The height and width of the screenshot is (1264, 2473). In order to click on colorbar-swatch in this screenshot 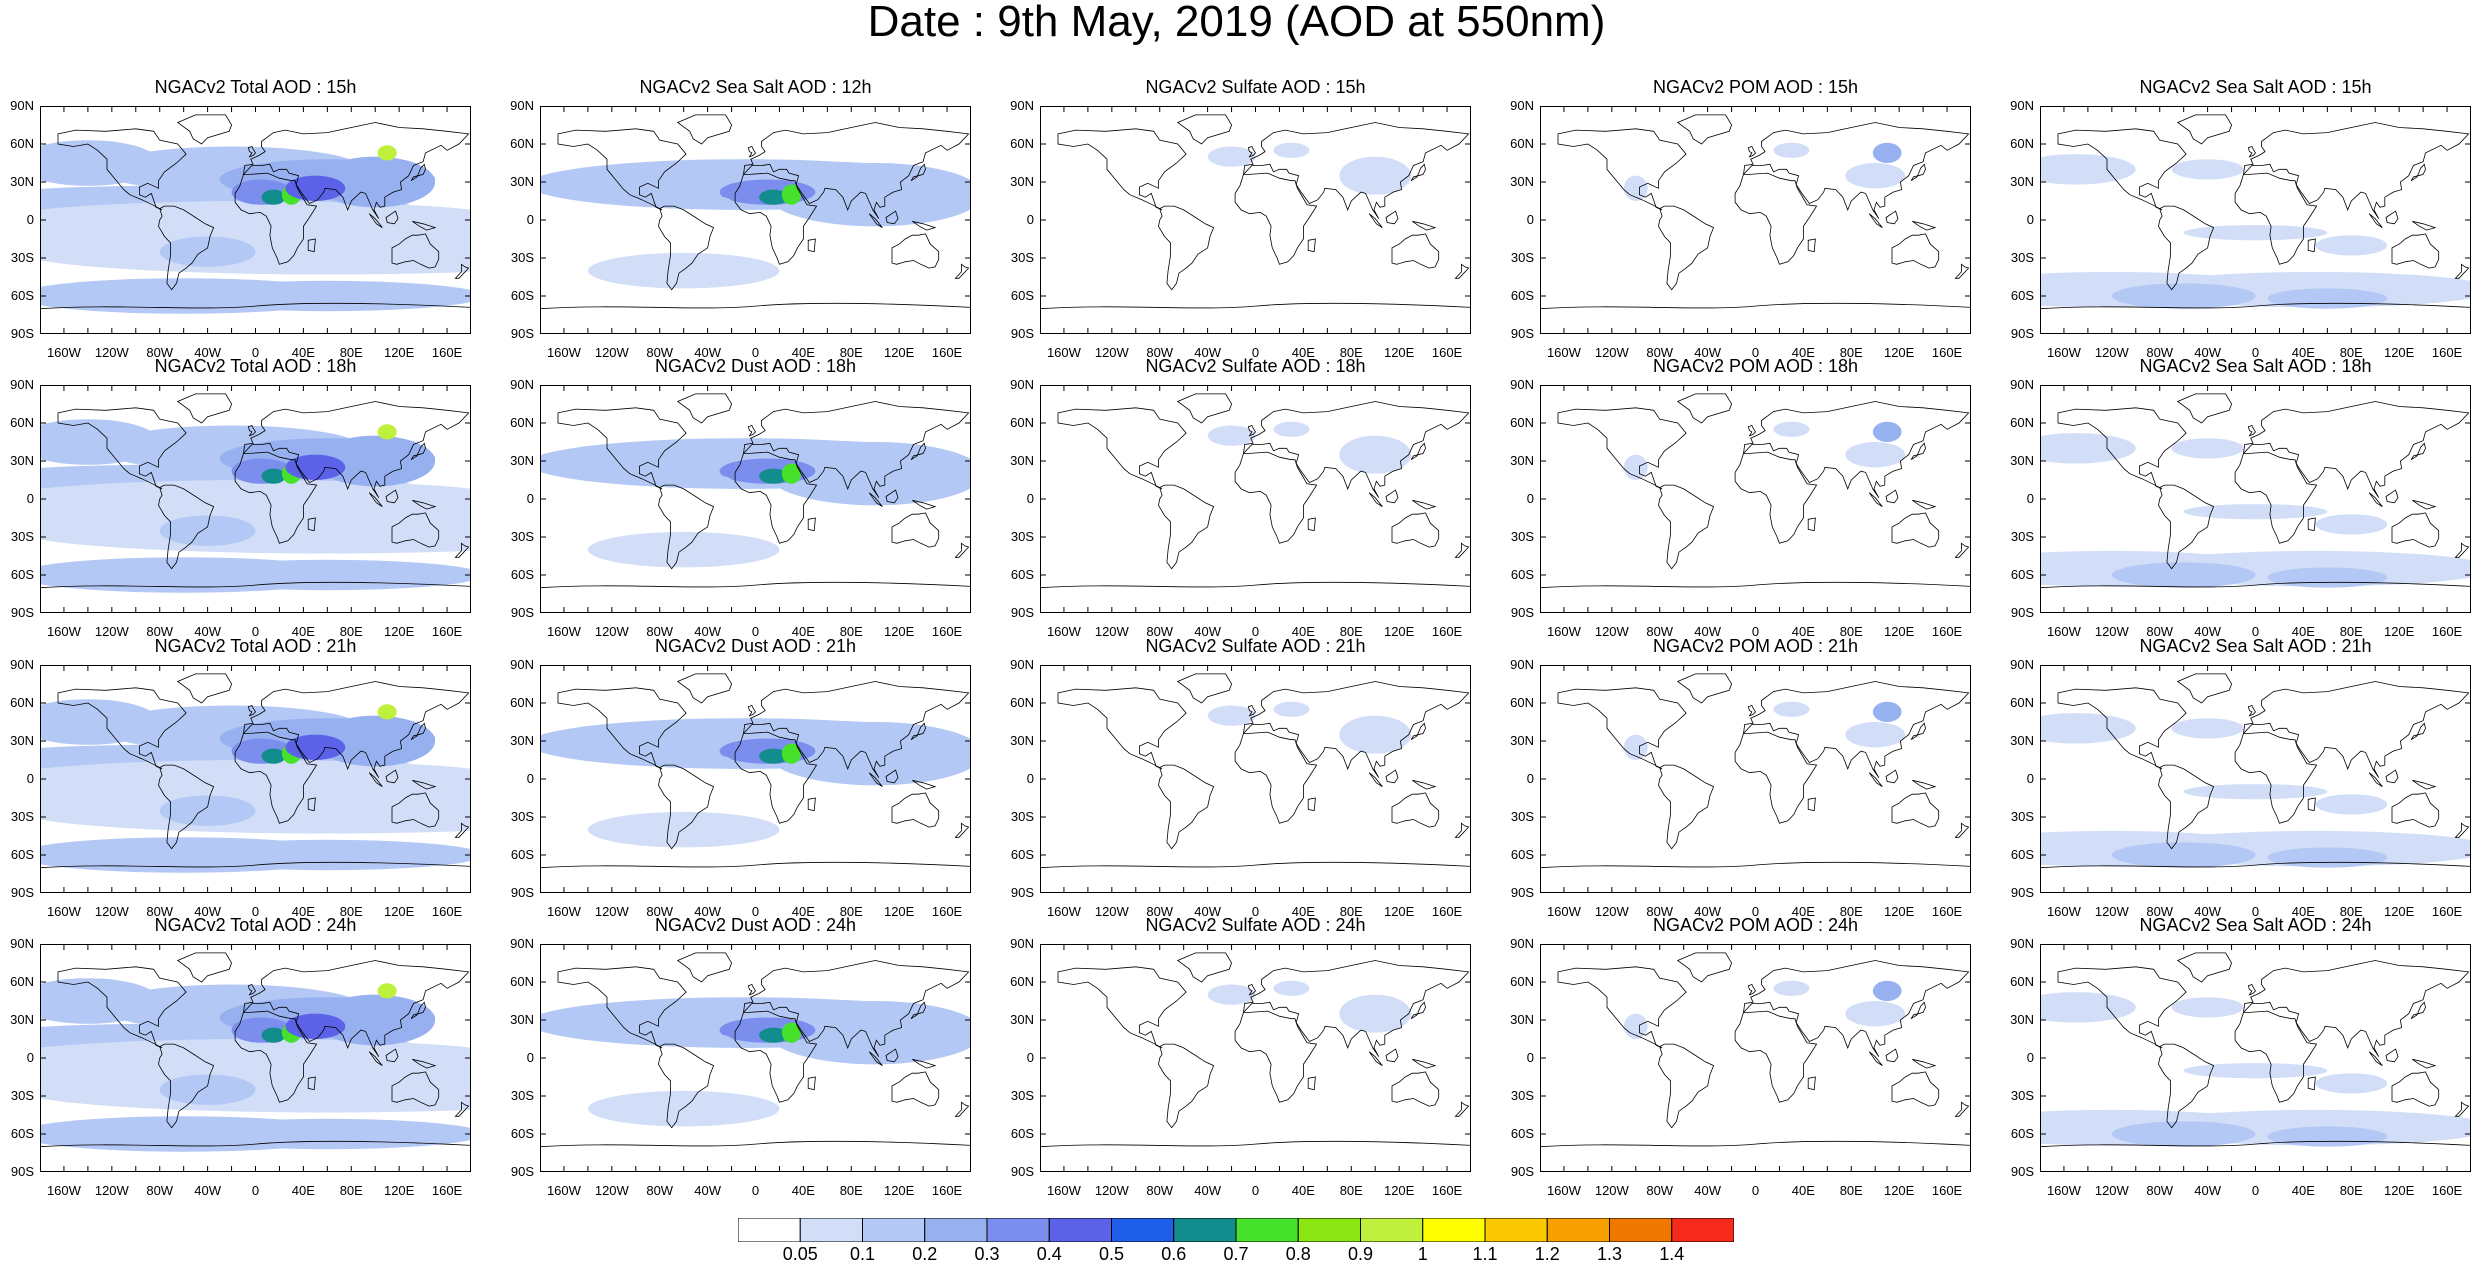, I will do `click(1018, 1230)`.